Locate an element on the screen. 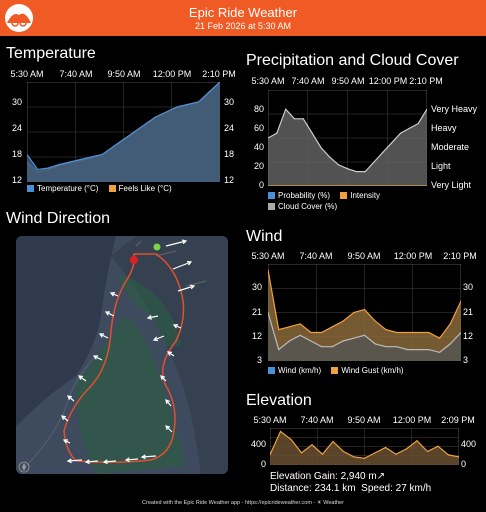  time-tick: 2:09 PM is located at coordinates (458, 420).